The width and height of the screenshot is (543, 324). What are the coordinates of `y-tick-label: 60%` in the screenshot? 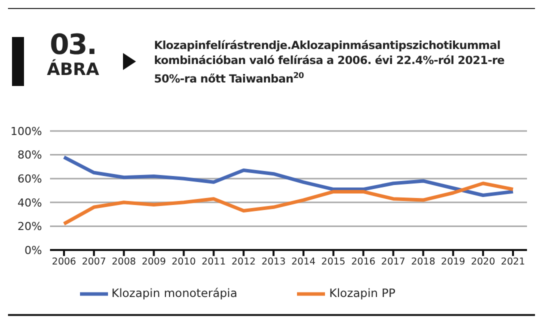 It's located at (30, 179).